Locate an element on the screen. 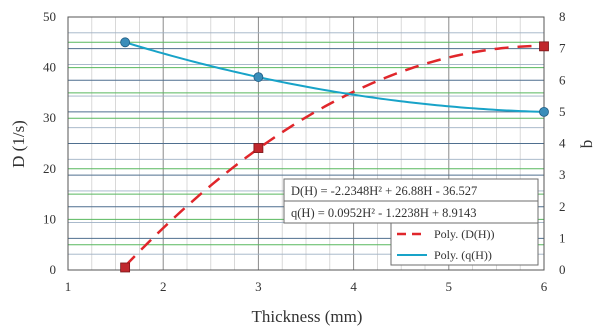 The width and height of the screenshot is (595, 329). legend: Poly. (D(H)) Poly. (q(H)) is located at coordinates (464, 244).